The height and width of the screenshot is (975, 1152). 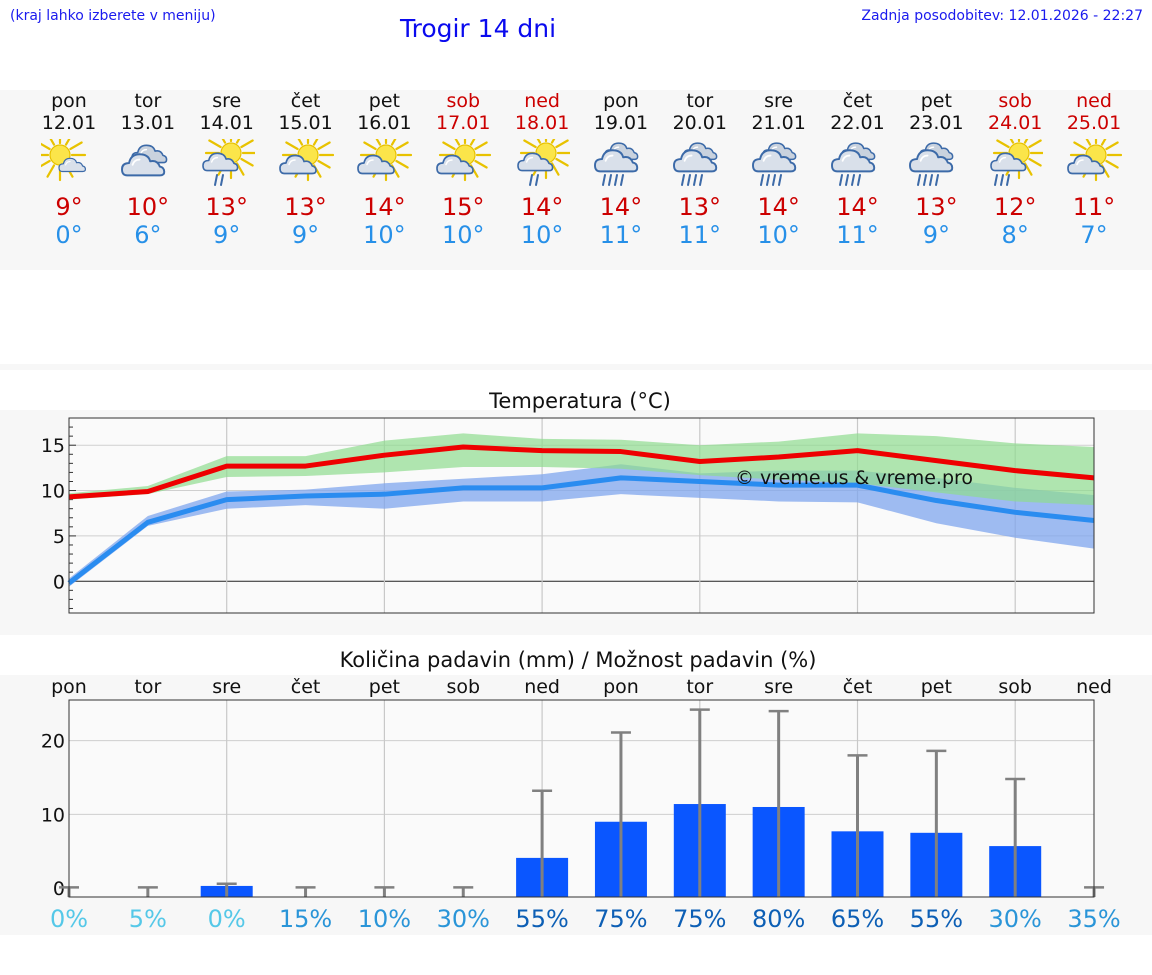 What do you see at coordinates (384, 919) in the screenshot?
I see `precip-chance-label: 10%` at bounding box center [384, 919].